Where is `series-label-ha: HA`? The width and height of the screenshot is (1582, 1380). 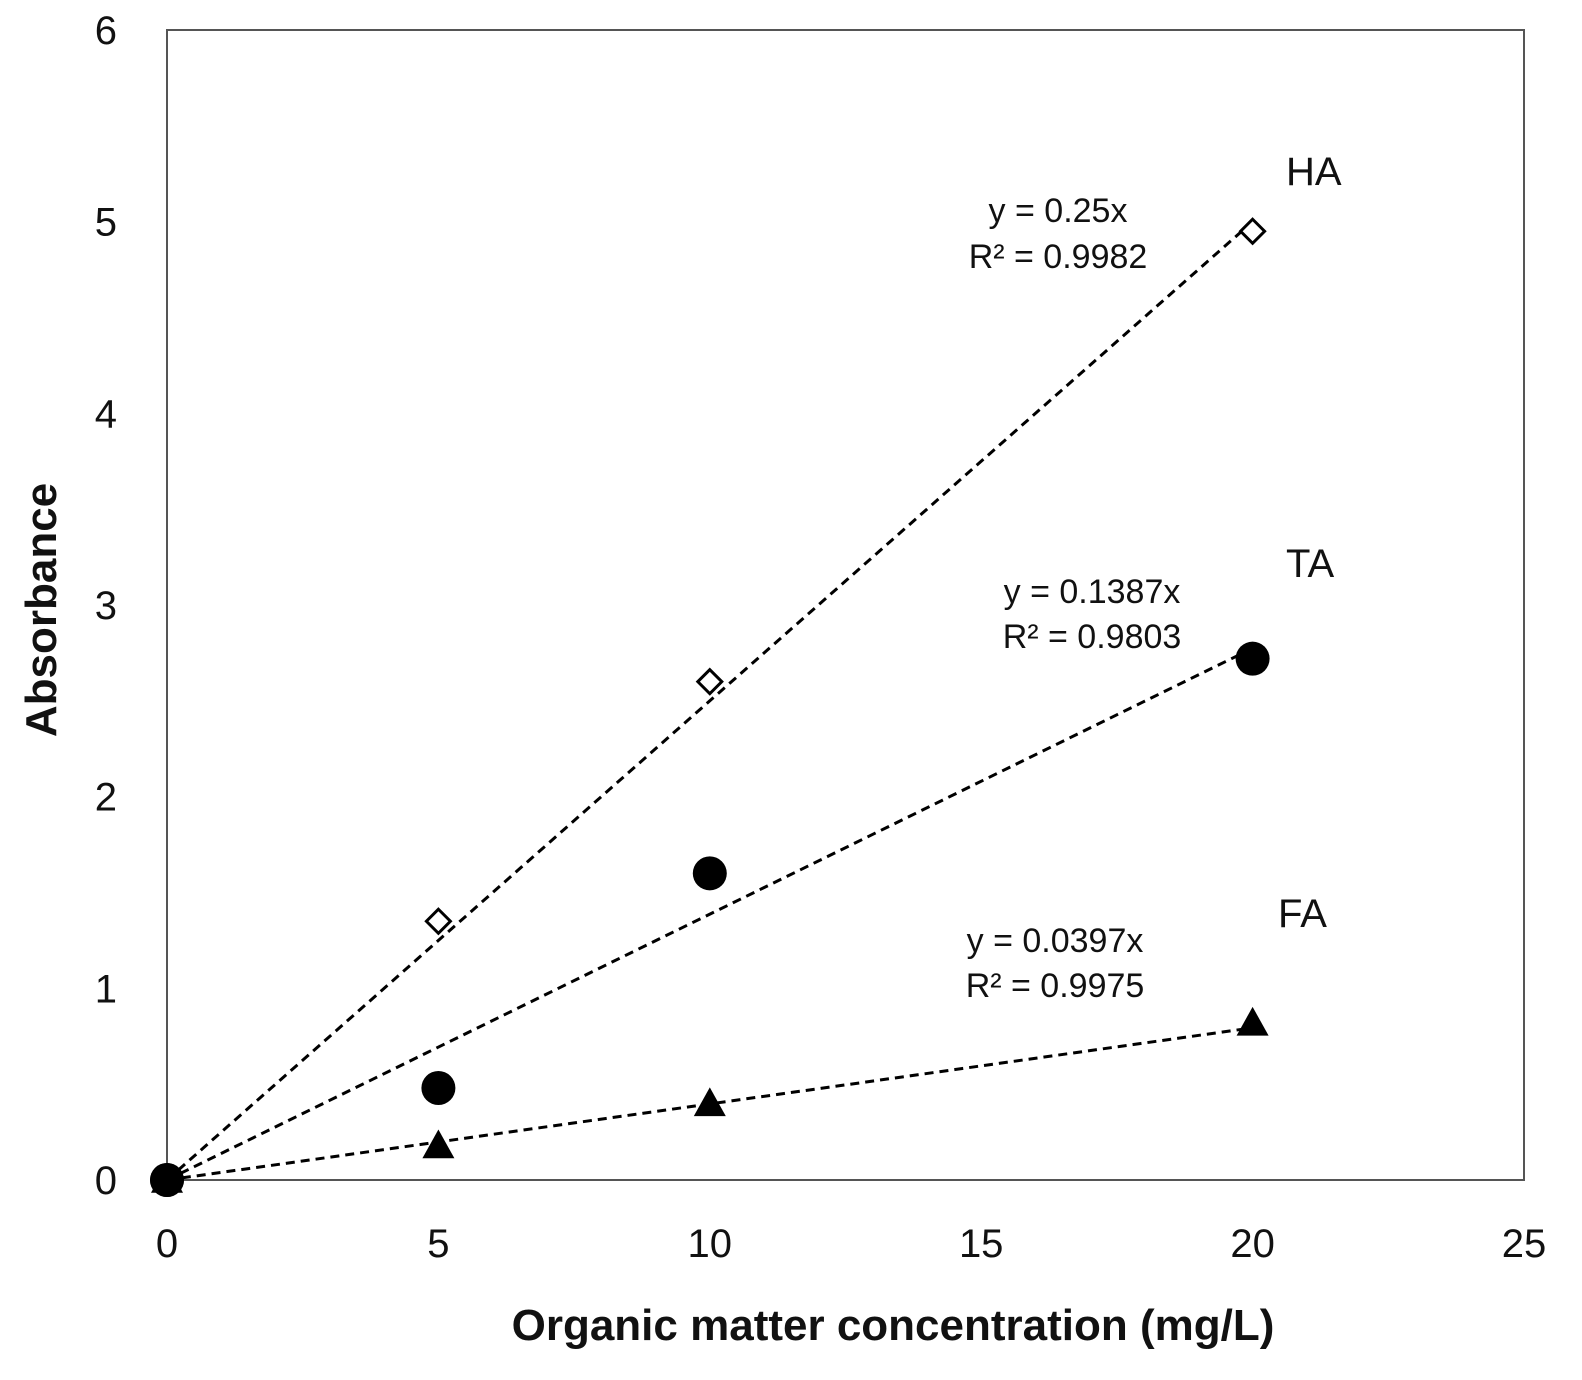 series-label-ha: HA is located at coordinates (1314, 172).